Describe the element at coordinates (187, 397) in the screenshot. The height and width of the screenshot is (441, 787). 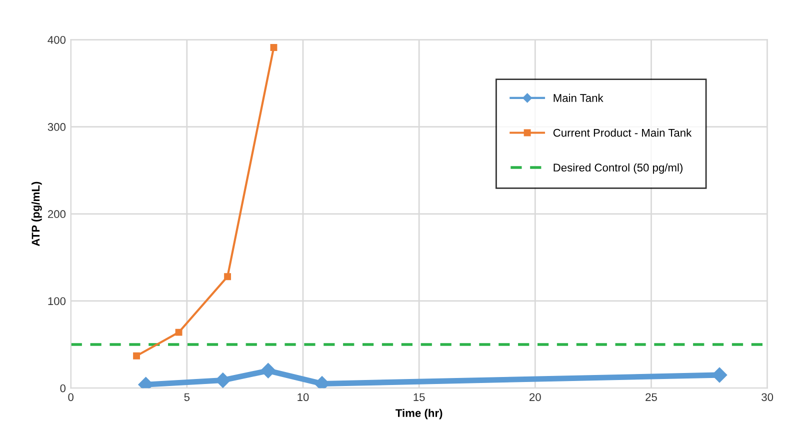
I see `x-tick-label: 5` at that location.